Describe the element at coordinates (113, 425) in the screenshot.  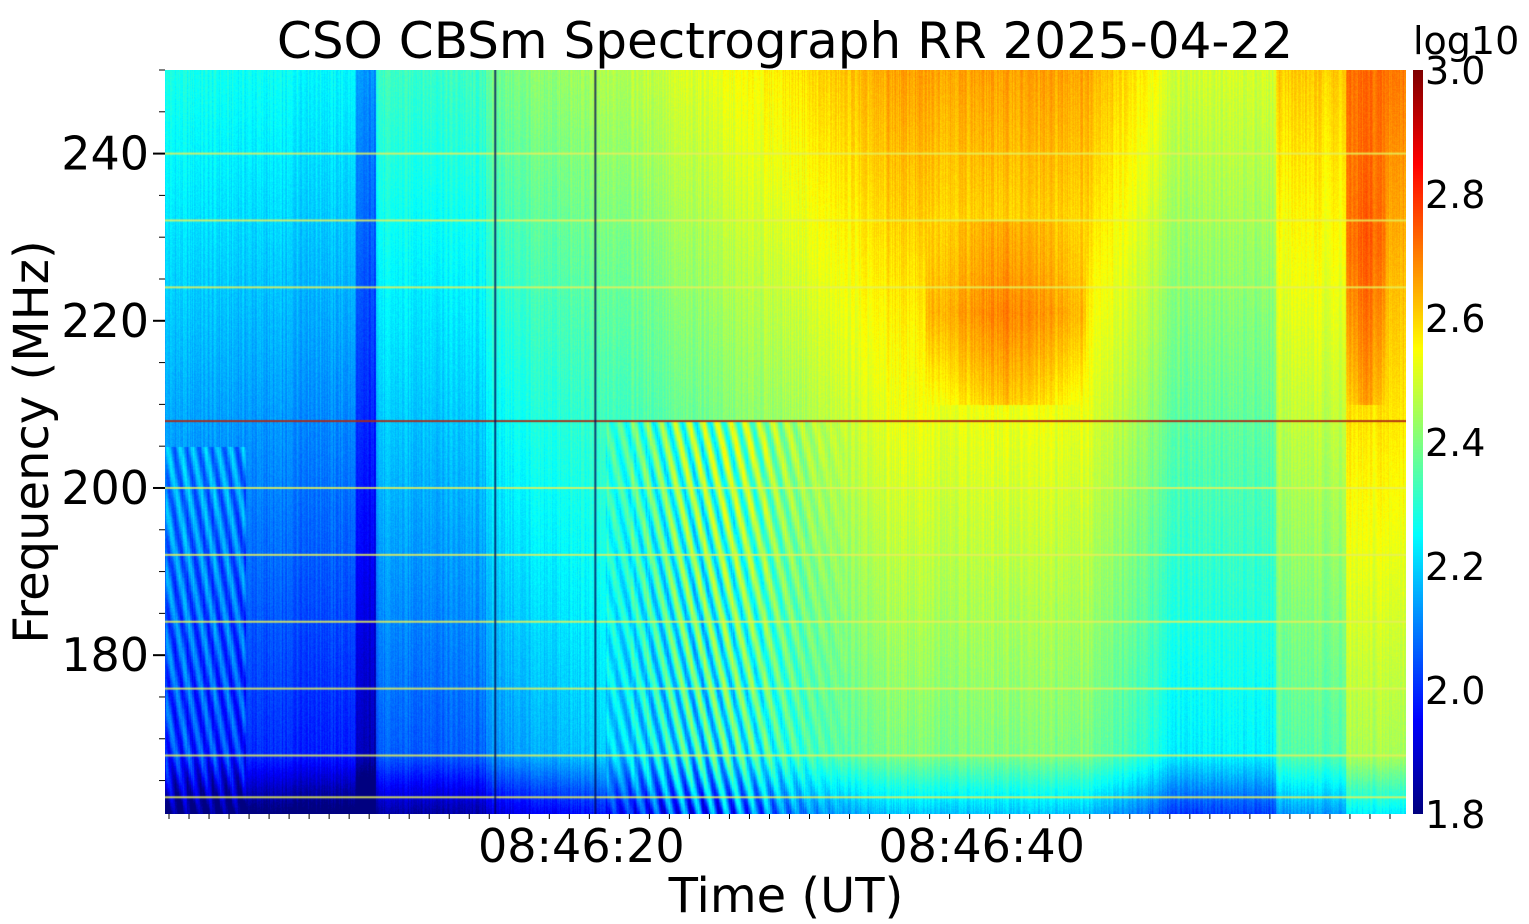
I see `y-axis: 180 200 220 240` at that location.